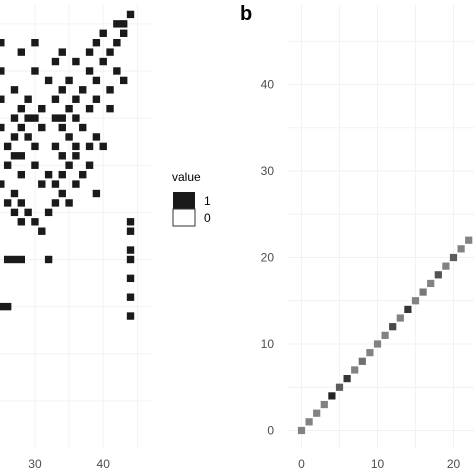 This screenshot has width=474, height=474. Describe the element at coordinates (270, 431) in the screenshot. I see `y-tick-label: 0` at that location.